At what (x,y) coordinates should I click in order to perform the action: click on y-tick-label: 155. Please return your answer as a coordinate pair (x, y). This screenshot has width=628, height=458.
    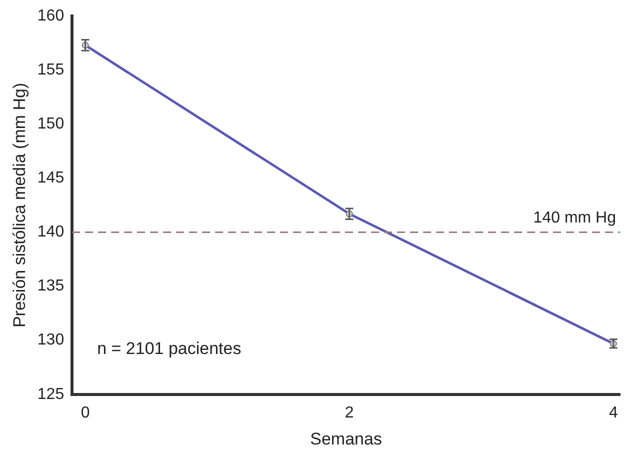
    Looking at the image, I should click on (50, 69).